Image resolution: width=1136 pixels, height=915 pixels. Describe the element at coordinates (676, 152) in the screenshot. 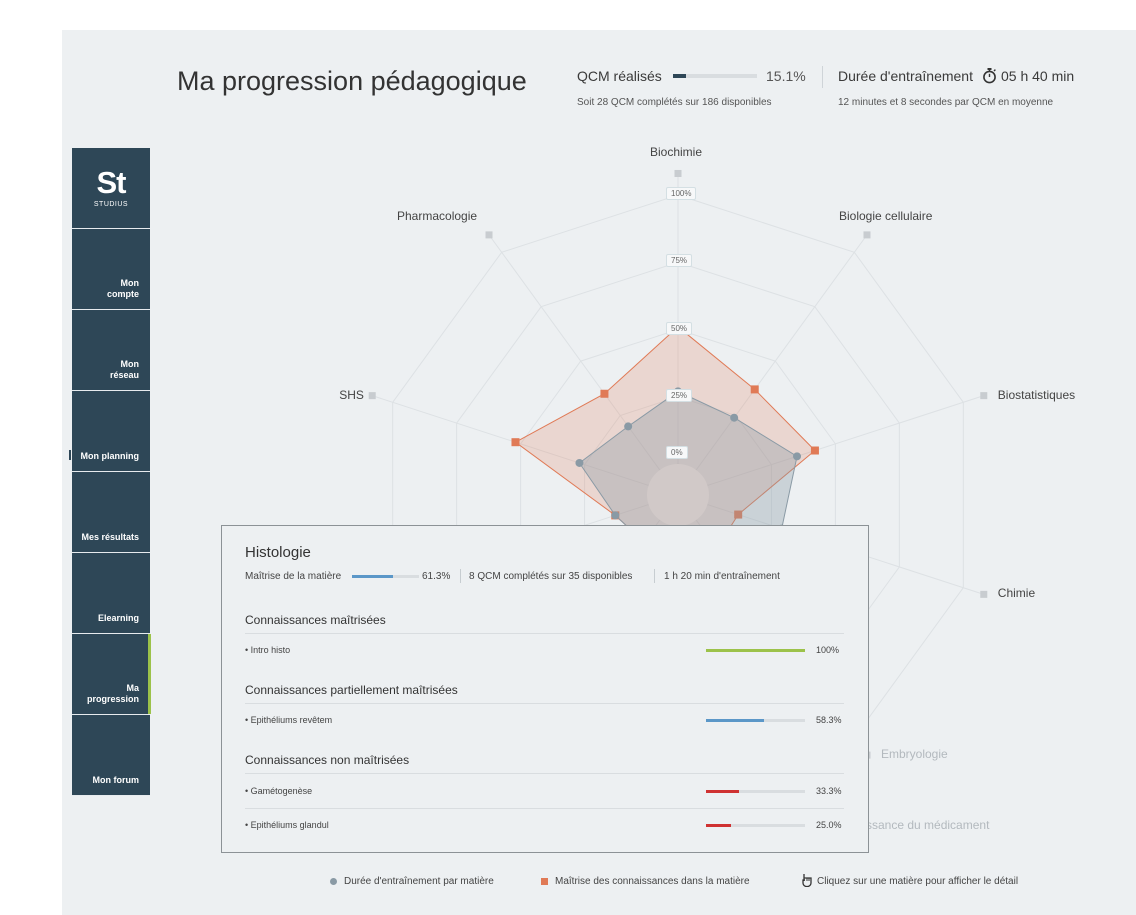

I see `axis-label-biochimie: Biochimie` at that location.